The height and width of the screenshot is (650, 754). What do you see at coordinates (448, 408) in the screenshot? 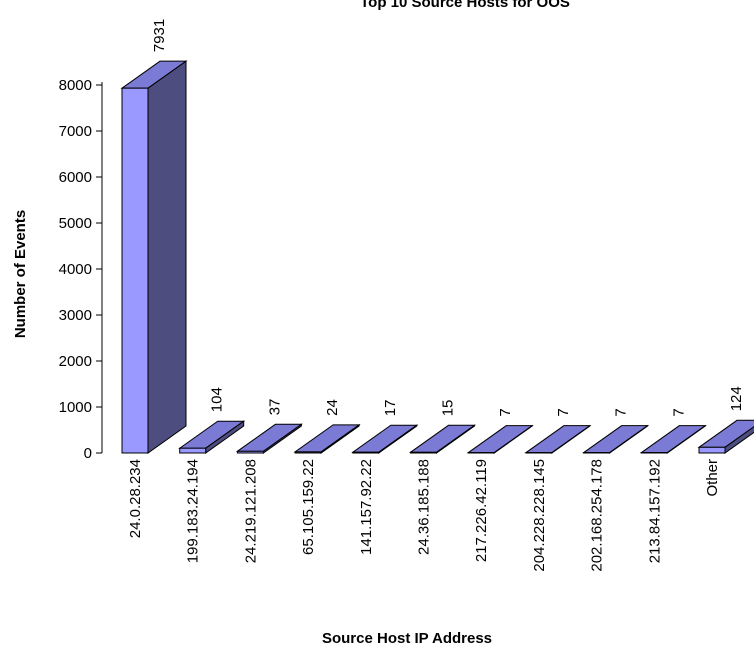
I see `data-label: 15` at bounding box center [448, 408].